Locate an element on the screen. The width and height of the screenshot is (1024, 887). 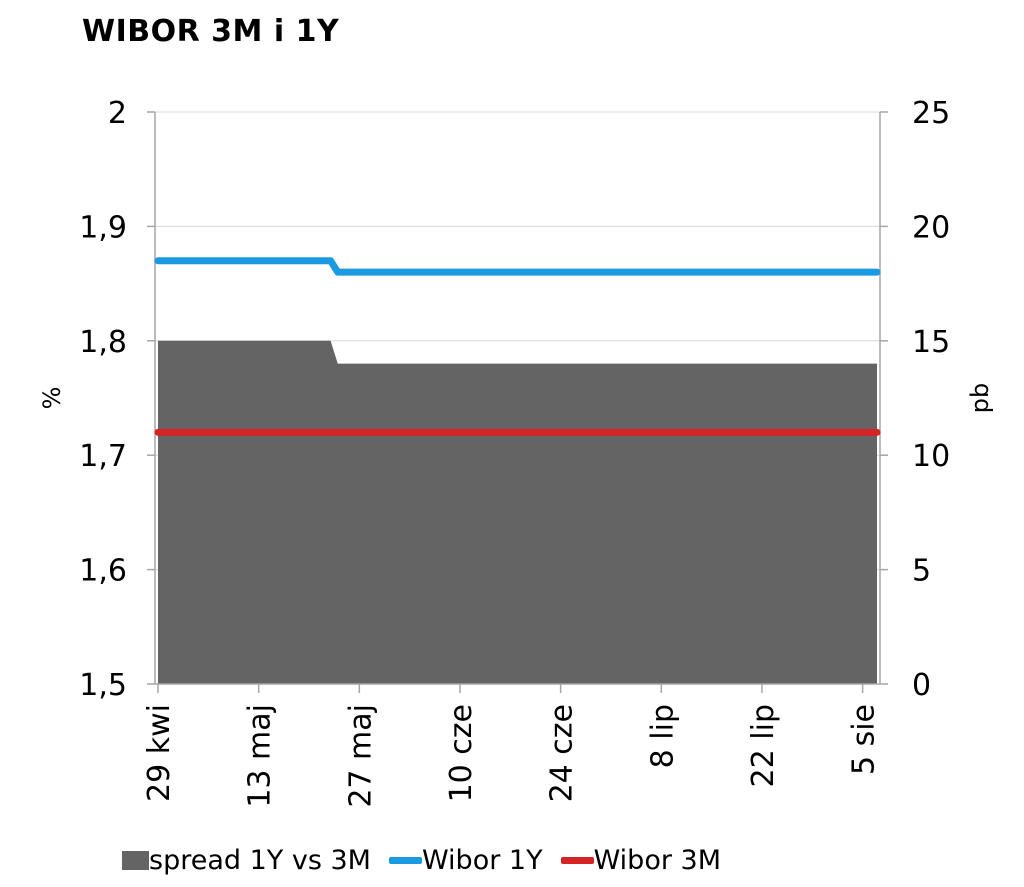
chart-title: WIBOR 3M i 1Y is located at coordinates (211, 31).